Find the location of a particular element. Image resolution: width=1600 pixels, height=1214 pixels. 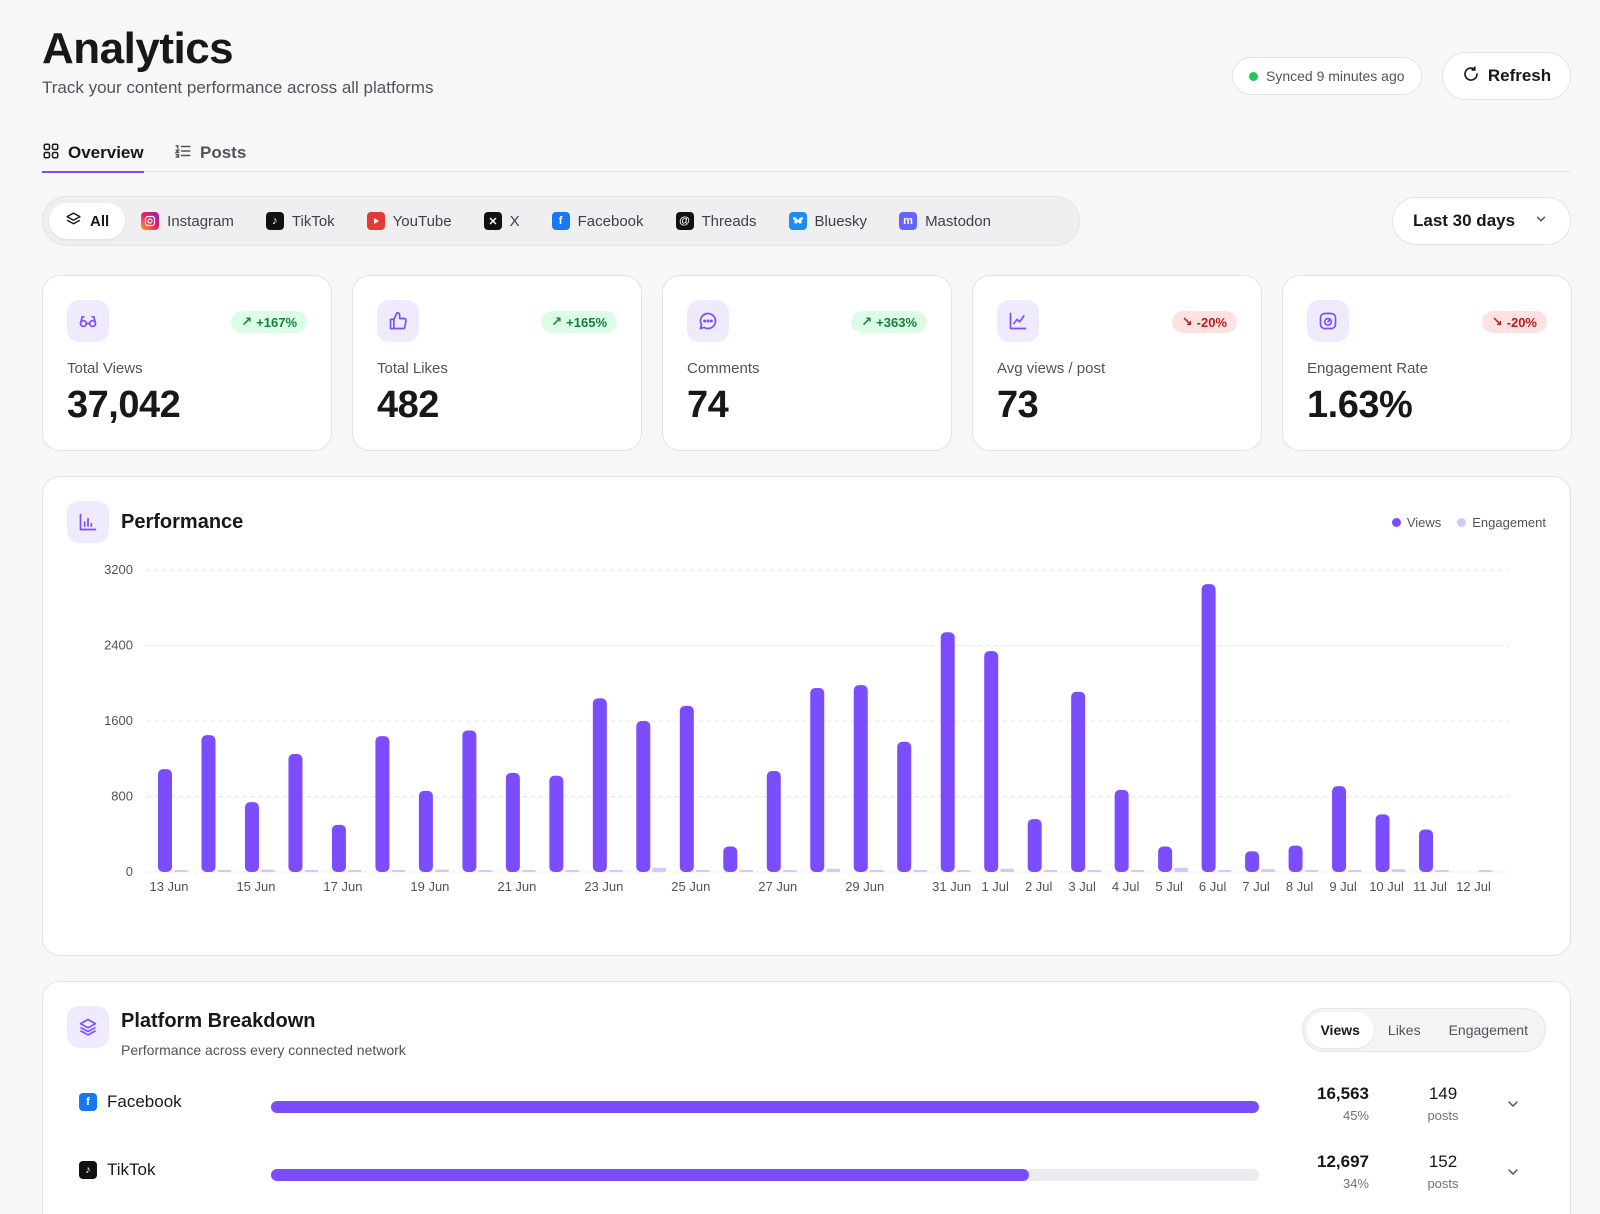

instagram-icon is located at coordinates (150, 221).